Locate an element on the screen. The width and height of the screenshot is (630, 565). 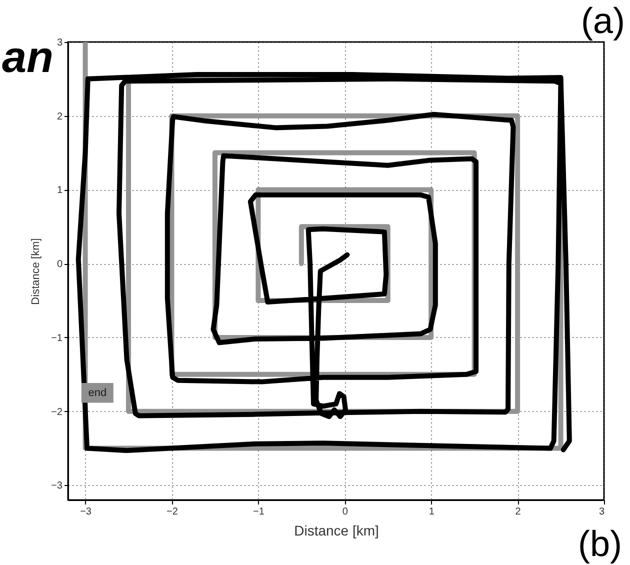
x-tick-label: 3 is located at coordinates (601, 512).